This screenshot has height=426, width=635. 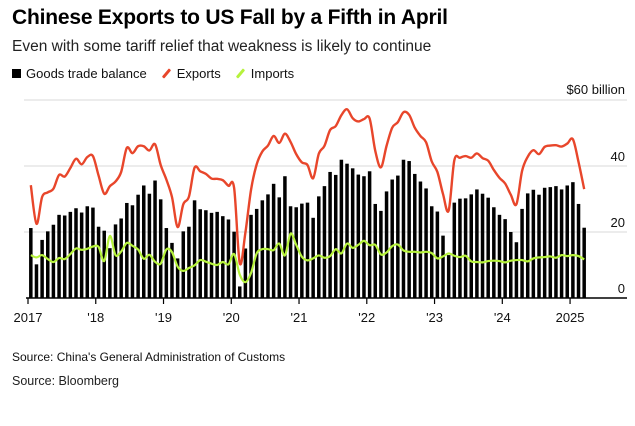 What do you see at coordinates (191, 73) in the screenshot?
I see `legend-item-exports: Exports` at bounding box center [191, 73].